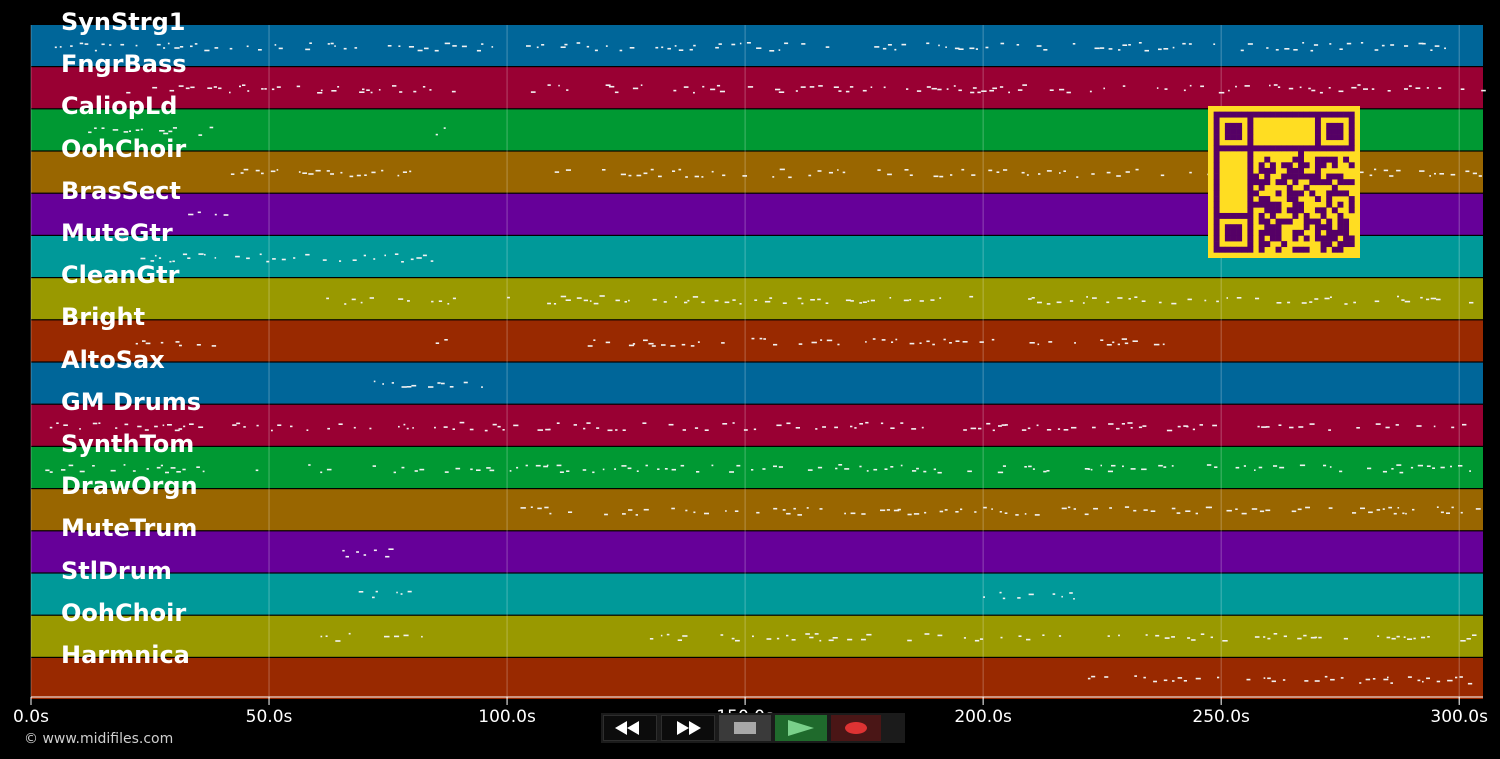 Image resolution: width=1500 pixels, height=759 pixels. What do you see at coordinates (856, 728) in the screenshot?
I see `record-button` at bounding box center [856, 728].